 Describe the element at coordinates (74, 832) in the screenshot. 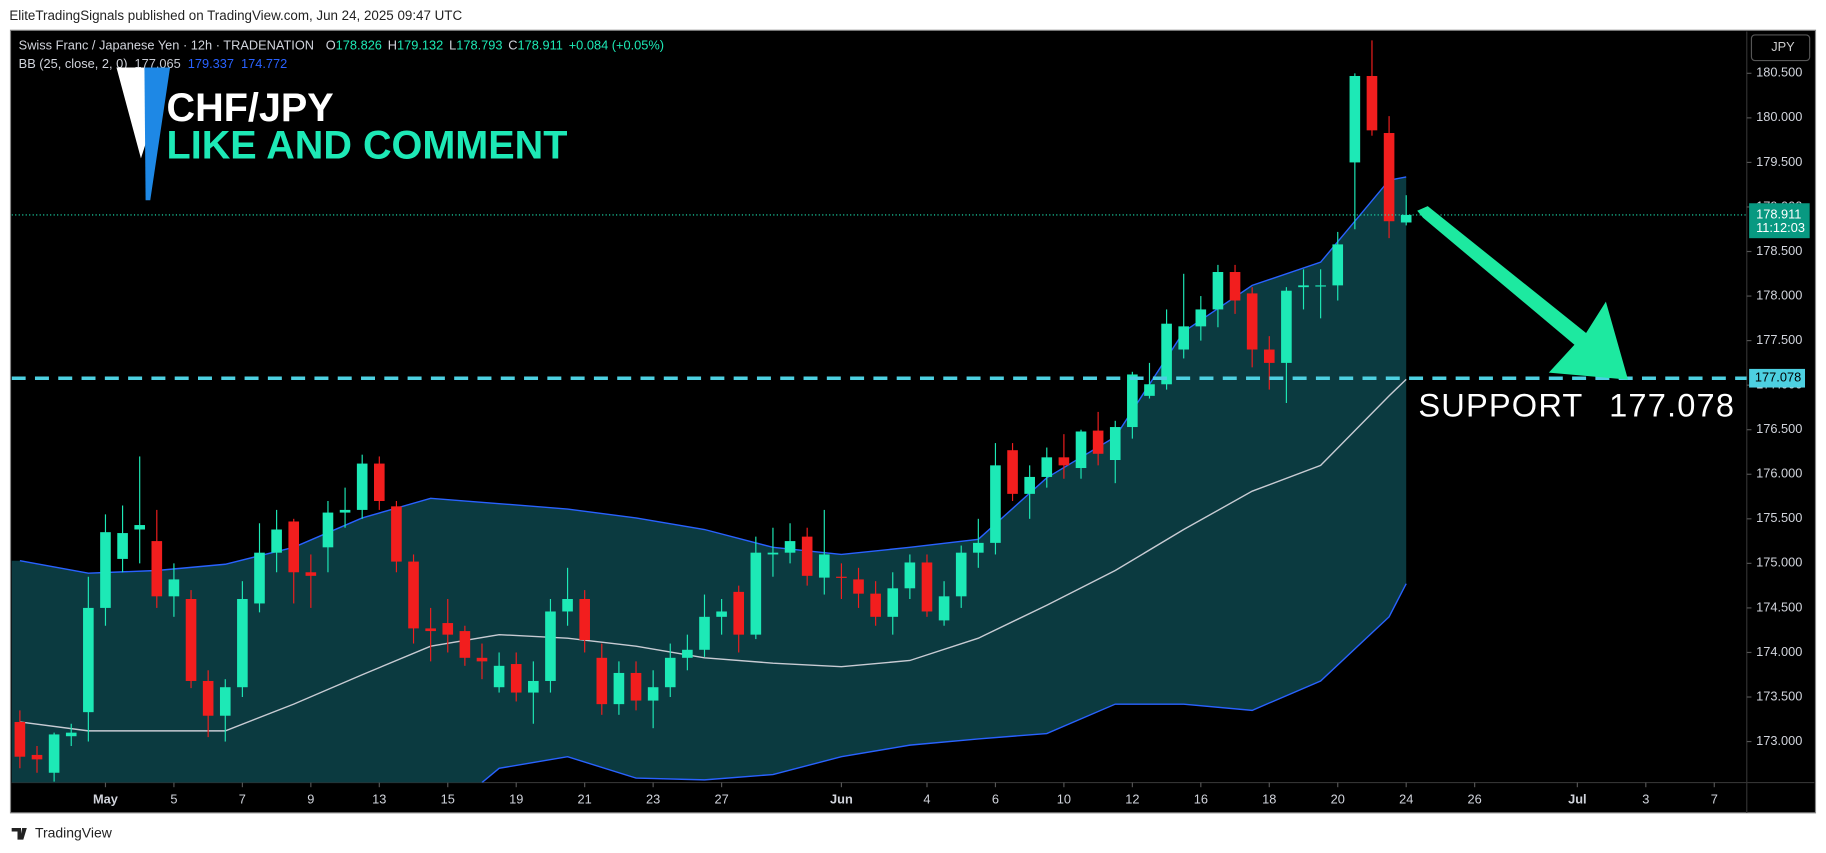

I see `footer-brand: TradingView` at that location.